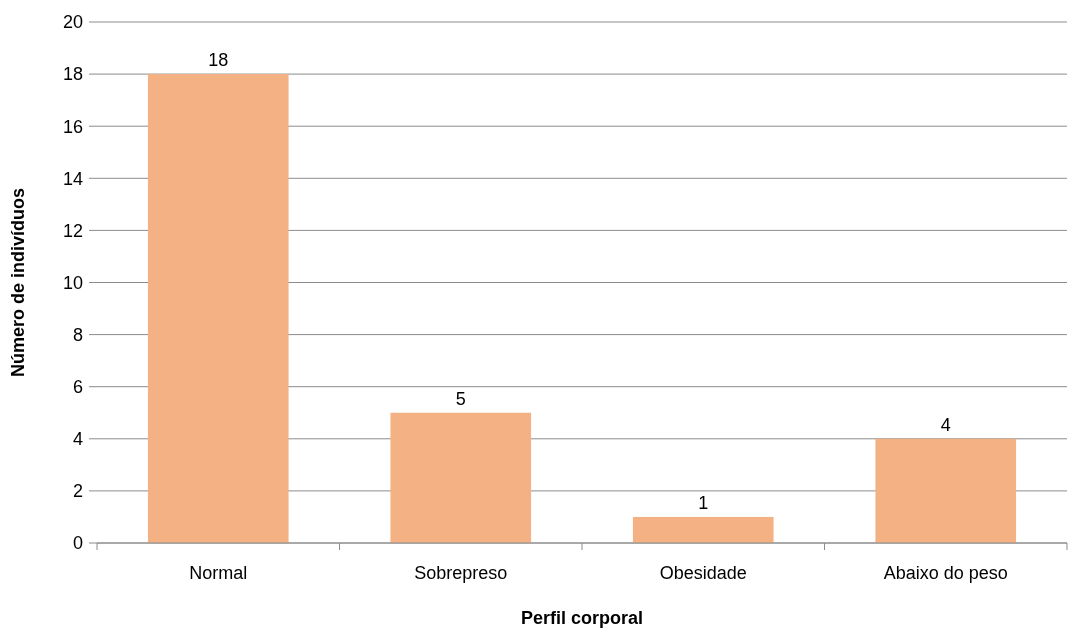 The width and height of the screenshot is (1080, 628). I want to click on data-label: 18, so click(218, 60).